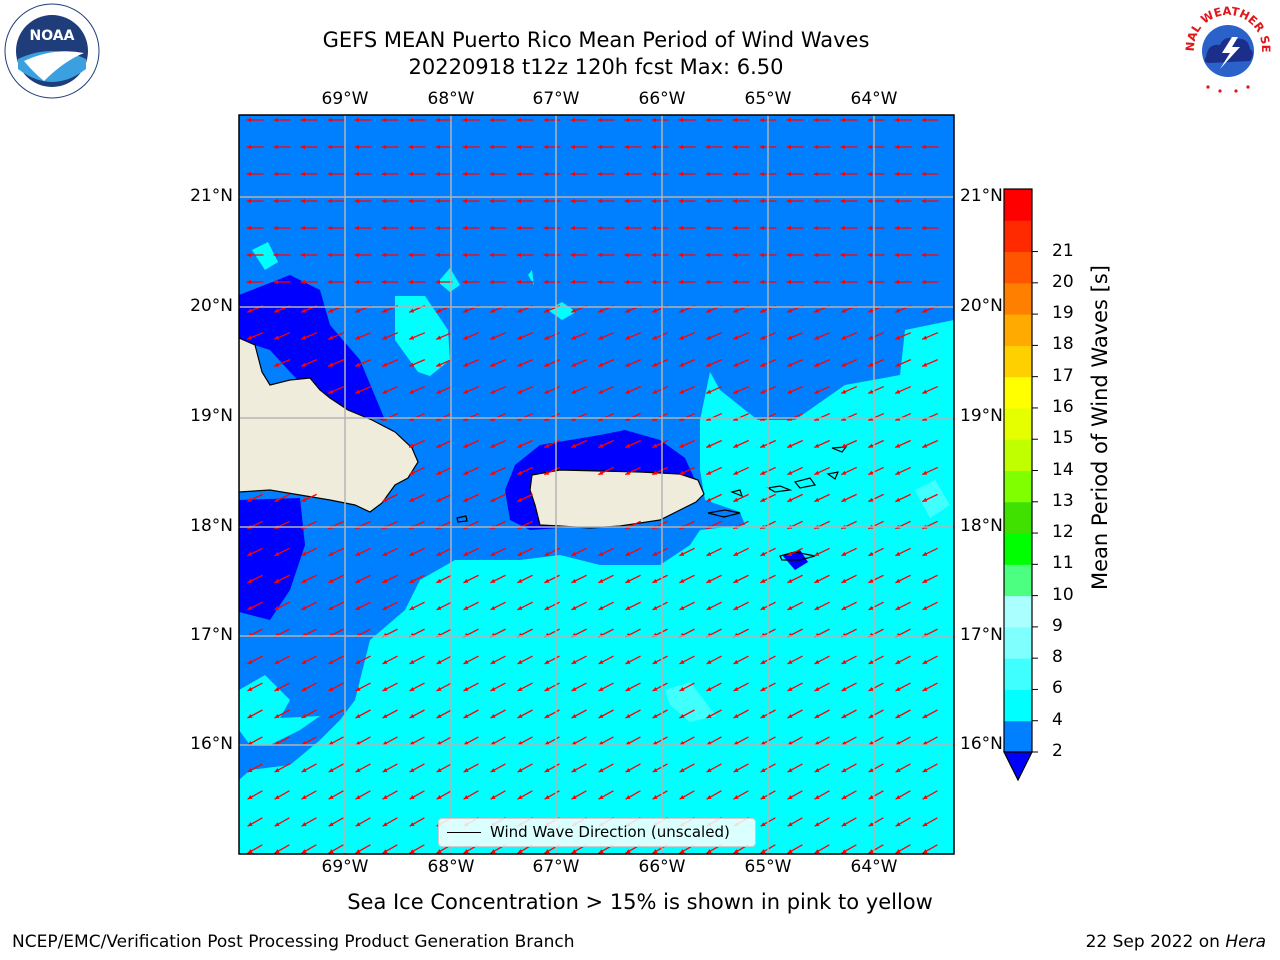 Image resolution: width=1280 pixels, height=960 pixels. Describe the element at coordinates (1021, 471) in the screenshot. I see `colorbar` at that location.